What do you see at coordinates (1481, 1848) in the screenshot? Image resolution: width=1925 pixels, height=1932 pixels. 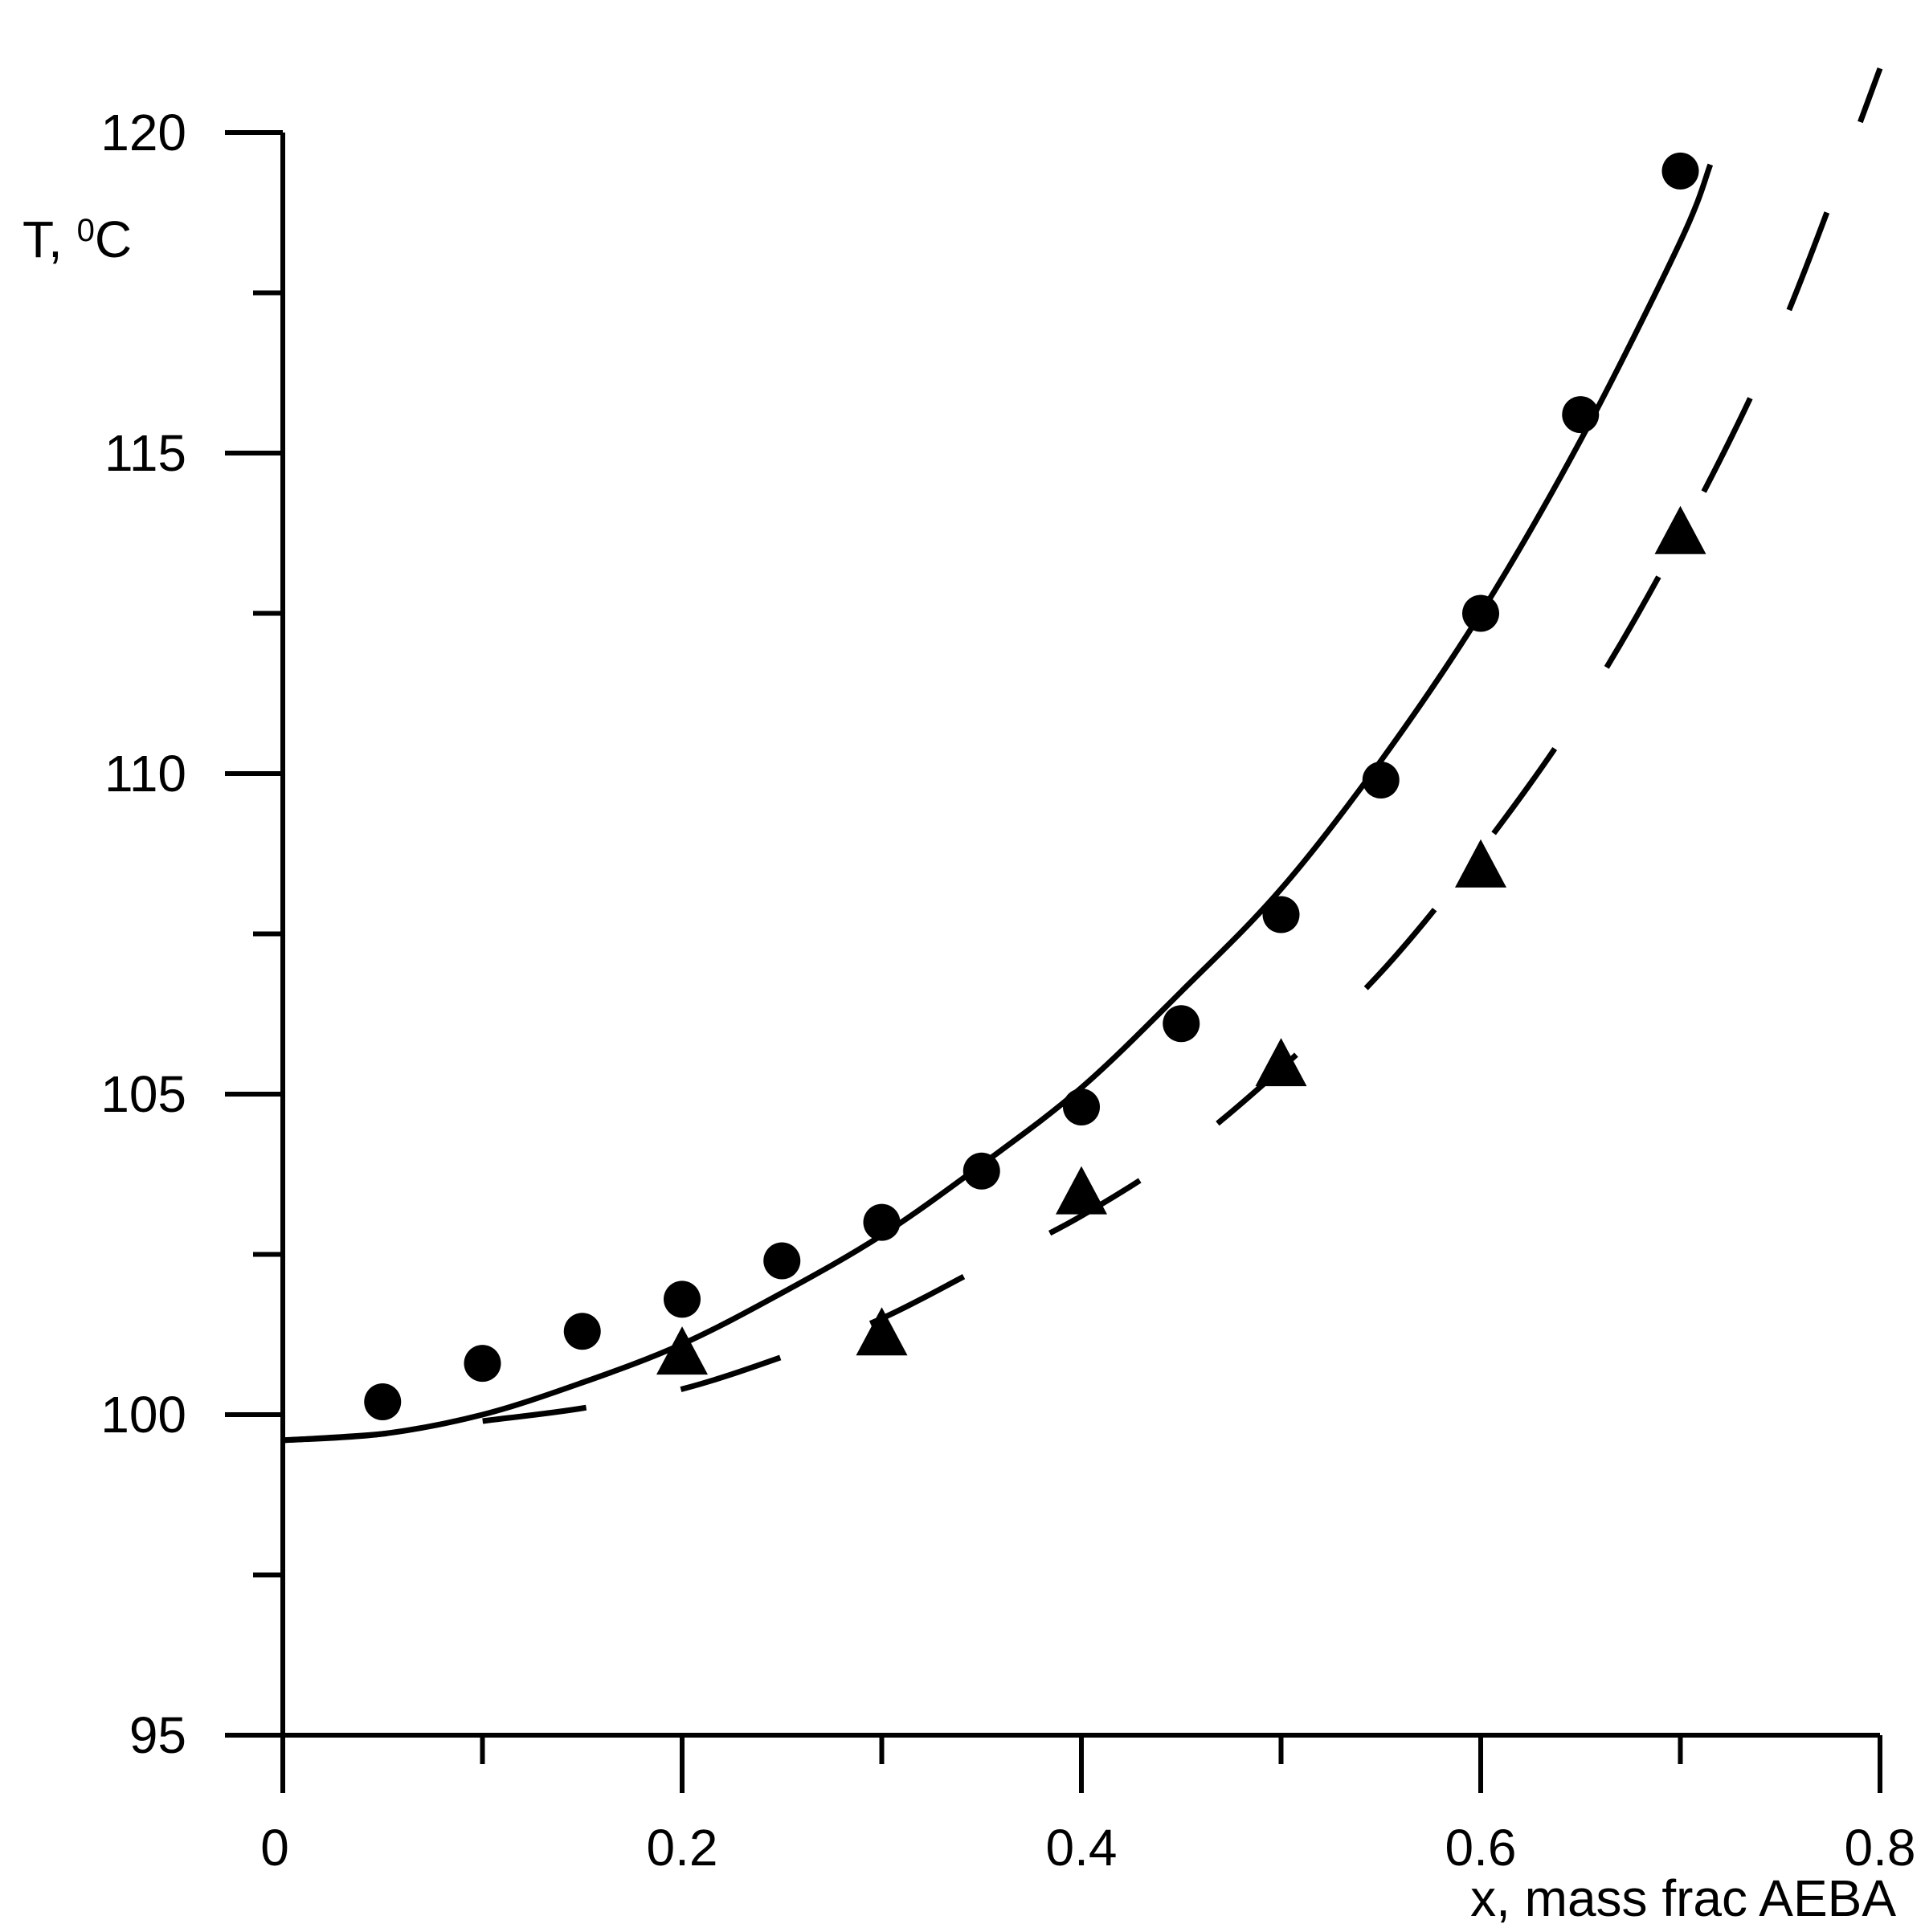 I see `x-tick-label-3: 0.6` at bounding box center [1481, 1848].